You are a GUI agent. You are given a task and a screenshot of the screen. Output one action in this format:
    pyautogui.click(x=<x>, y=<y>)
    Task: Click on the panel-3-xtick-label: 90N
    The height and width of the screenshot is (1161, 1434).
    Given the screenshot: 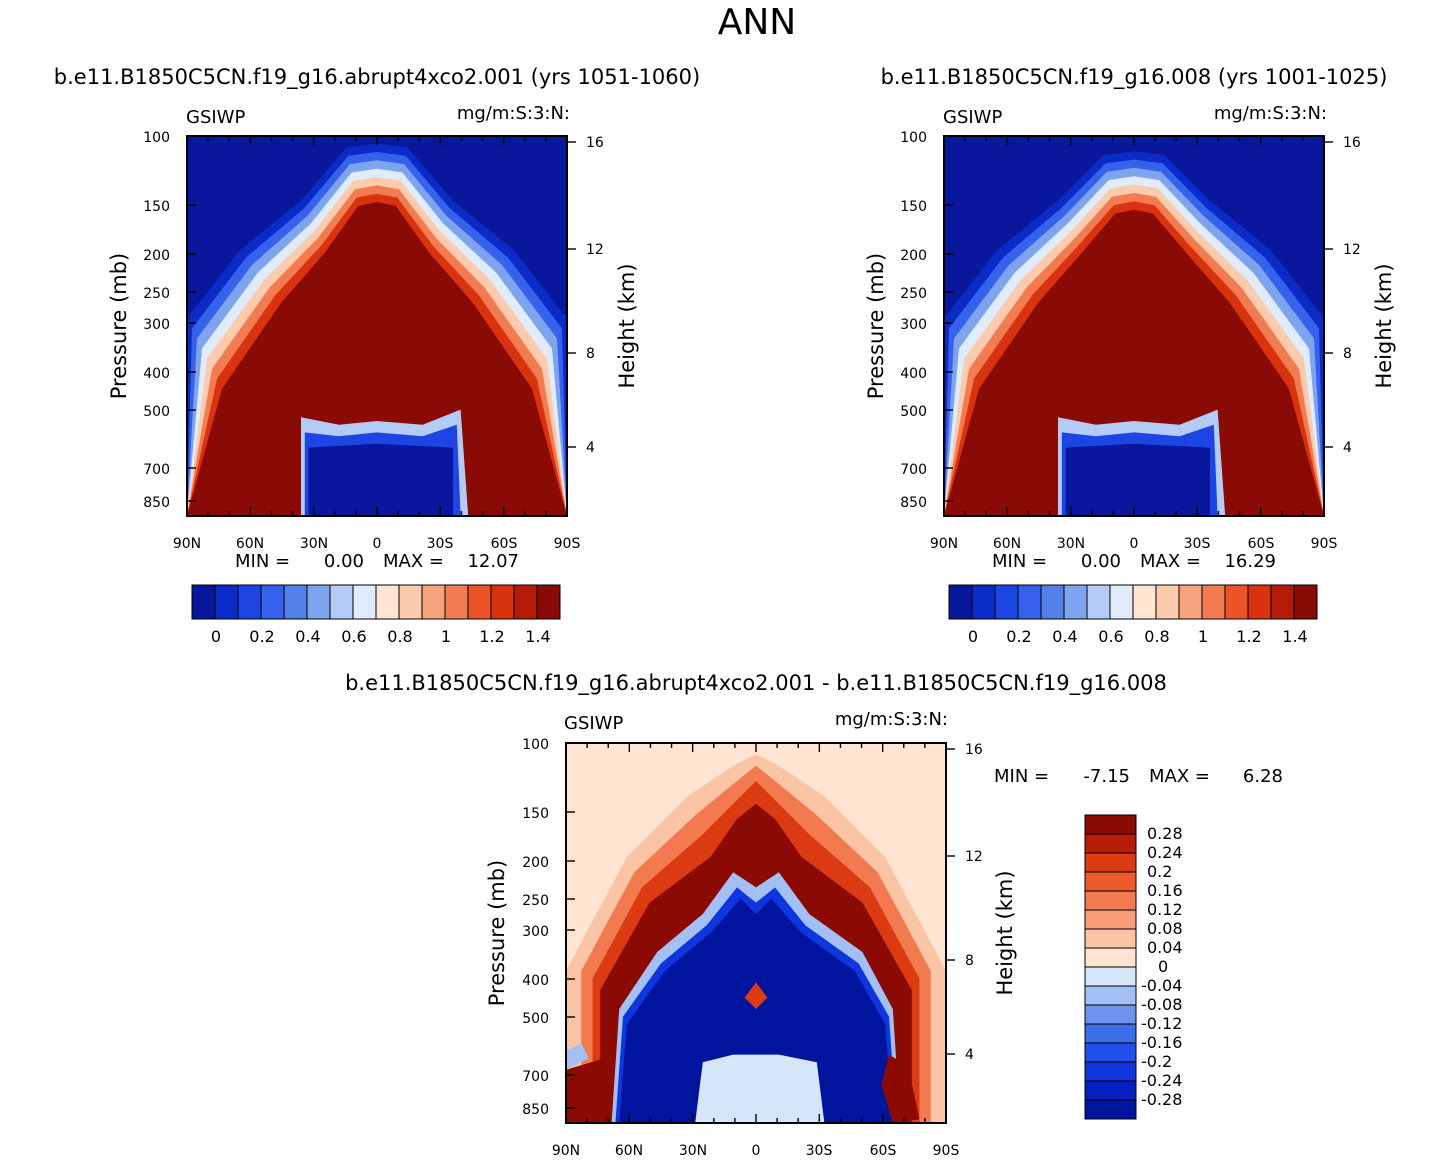 What is the action you would take?
    pyautogui.click(x=566, y=1151)
    